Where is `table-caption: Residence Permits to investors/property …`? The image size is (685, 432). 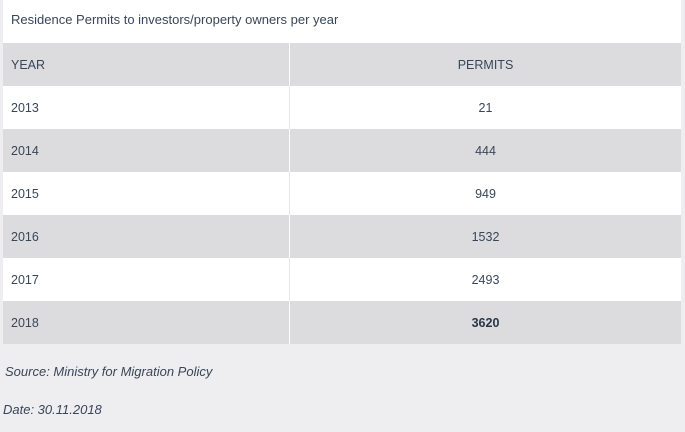
table-caption: Residence Permits to investors/property … is located at coordinates (175, 19).